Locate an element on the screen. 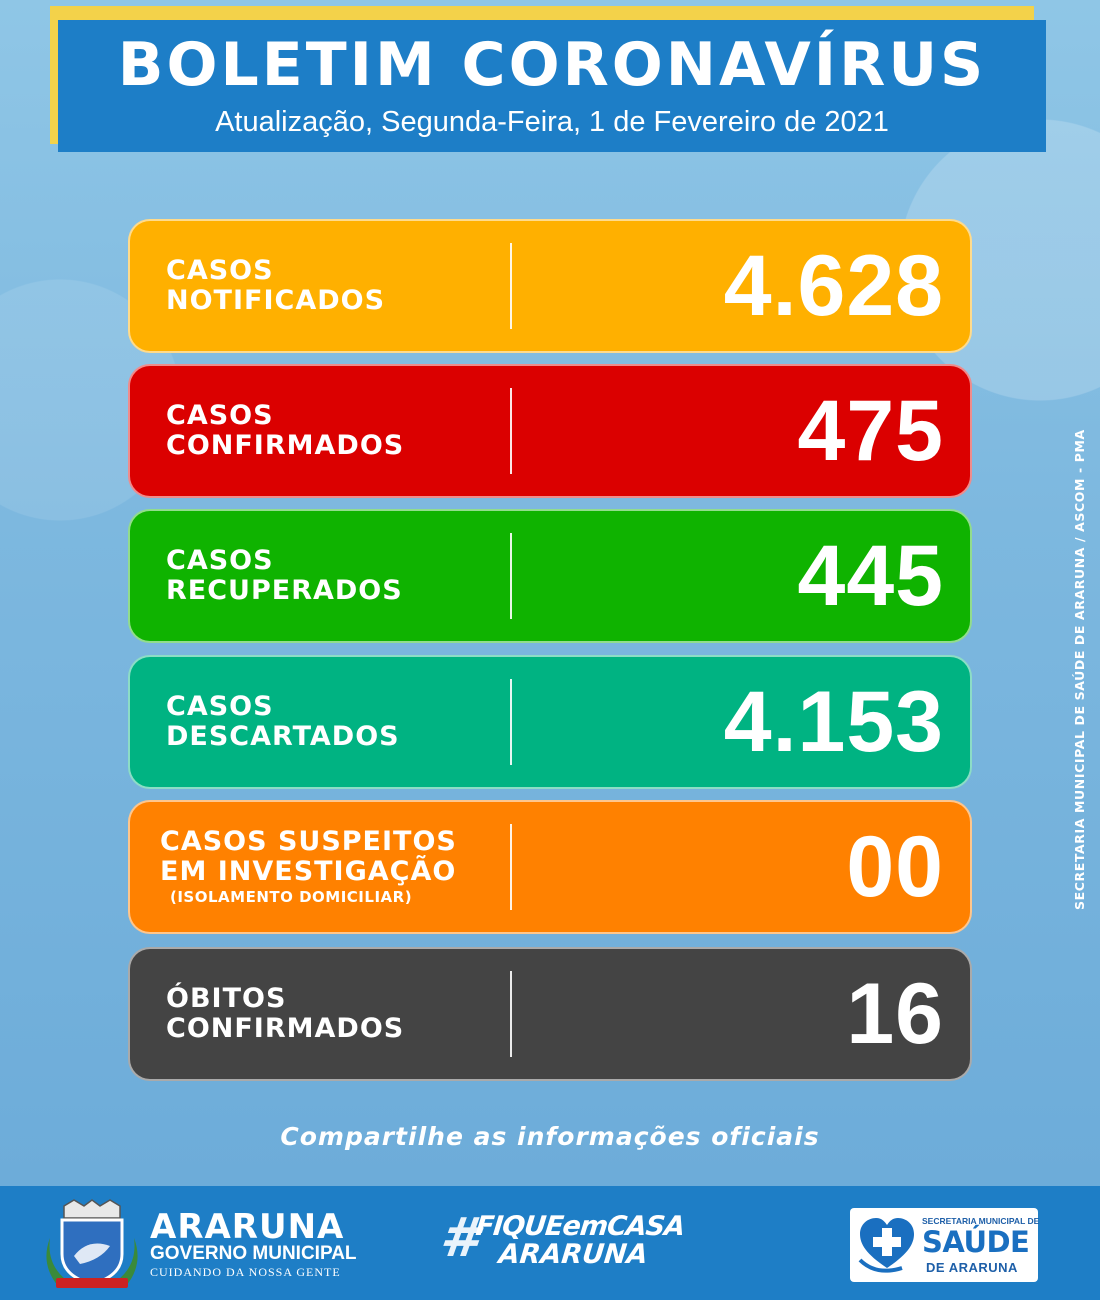 This screenshot has width=1100, height=1300. heart-cross-icon is located at coordinates (886, 1245).